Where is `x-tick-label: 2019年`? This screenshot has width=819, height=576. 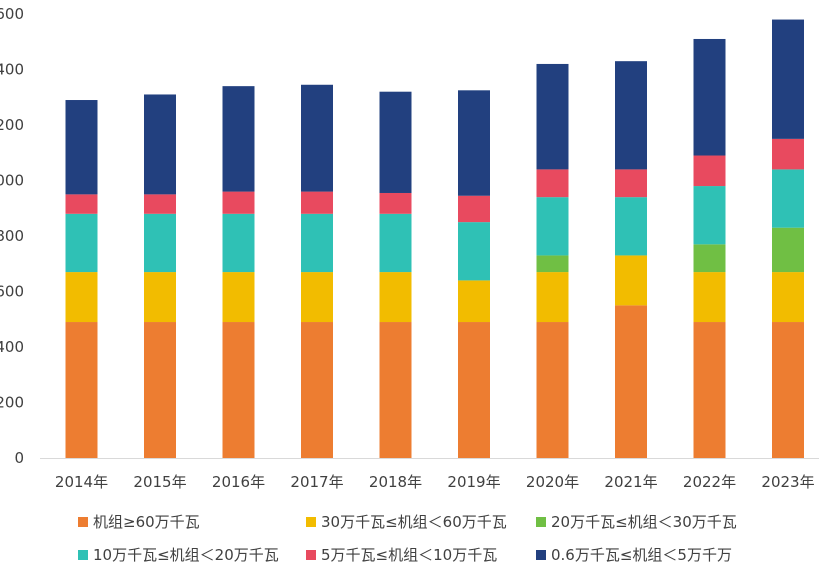
x-tick-label: 2019年 is located at coordinates (473, 482).